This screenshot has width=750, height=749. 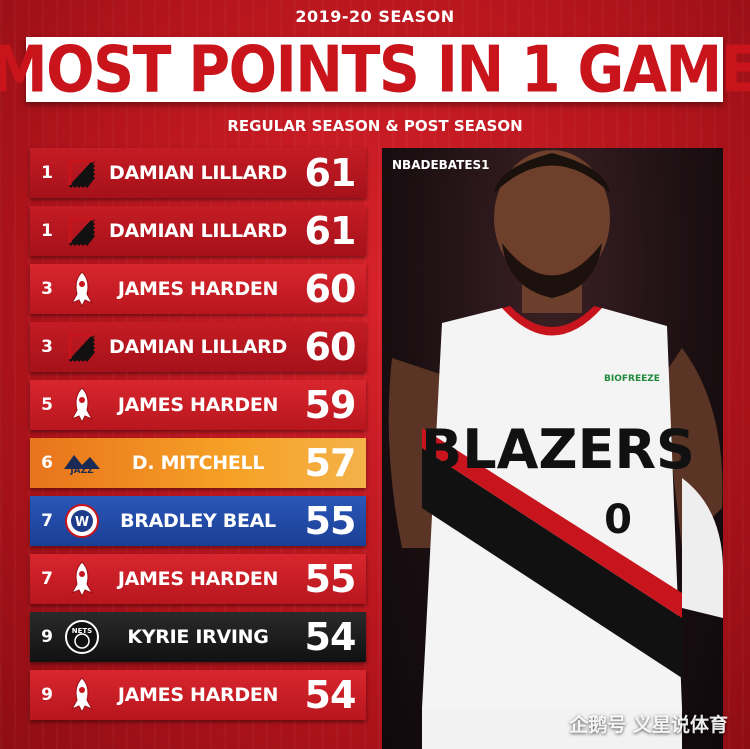 I want to click on svg-text: JAZZ, so click(x=81, y=470).